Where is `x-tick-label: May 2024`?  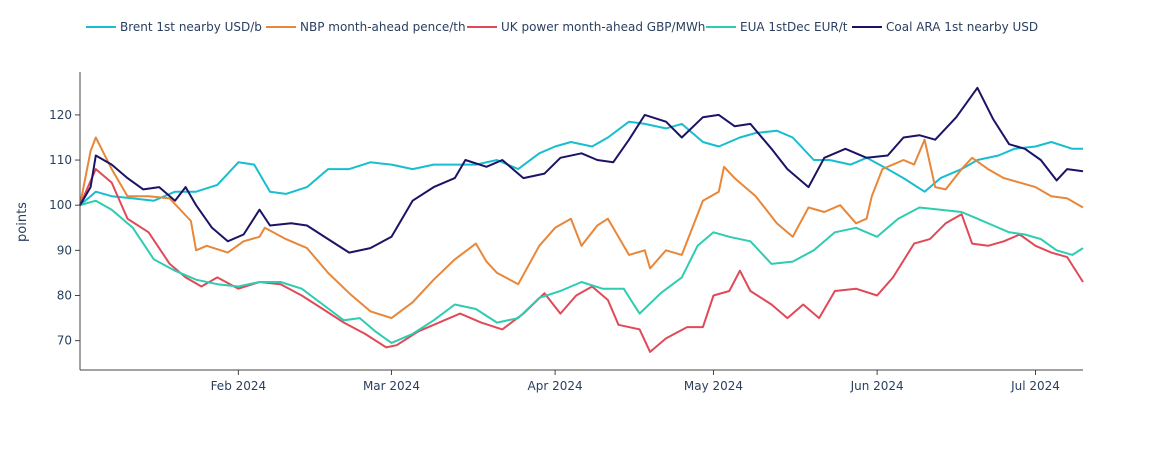 x-tick-label: May 2024 is located at coordinates (713, 386).